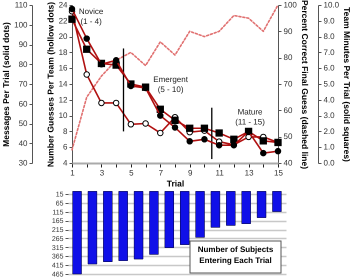  What do you see at coordinates (332, 5) in the screenshot?
I see `y3-tick-label: 10.0` at bounding box center [332, 5].